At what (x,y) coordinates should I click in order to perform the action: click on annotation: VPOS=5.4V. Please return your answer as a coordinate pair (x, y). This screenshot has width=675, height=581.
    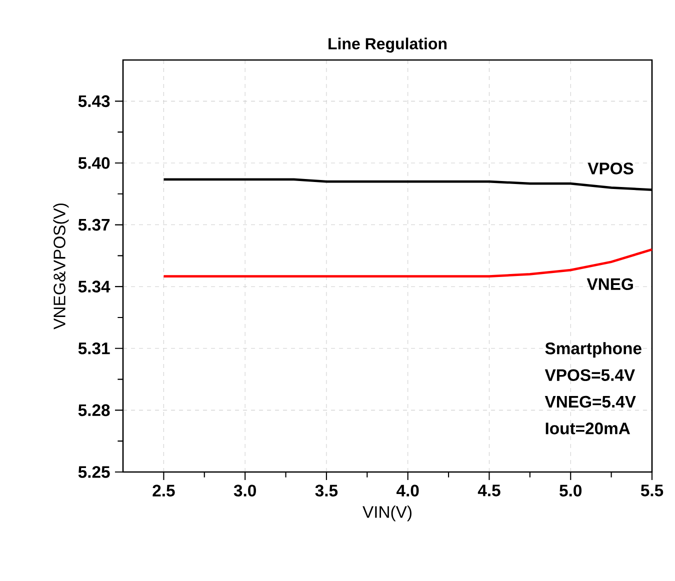
    Looking at the image, I should click on (589, 375).